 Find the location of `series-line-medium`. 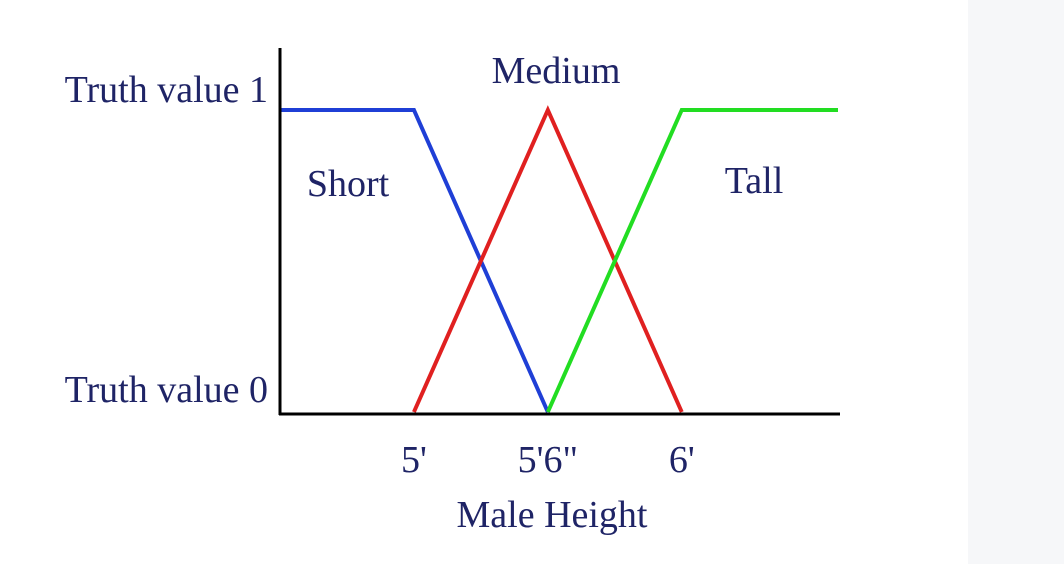

series-line-medium is located at coordinates (548, 259).